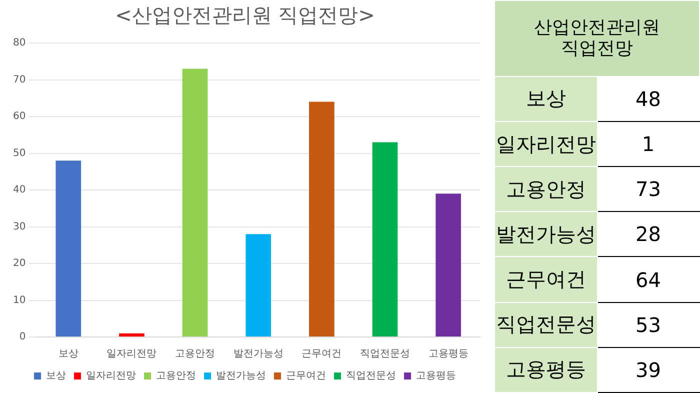 Image resolution: width=700 pixels, height=393 pixels. I want to click on category-label: 고용안정, so click(545, 189).